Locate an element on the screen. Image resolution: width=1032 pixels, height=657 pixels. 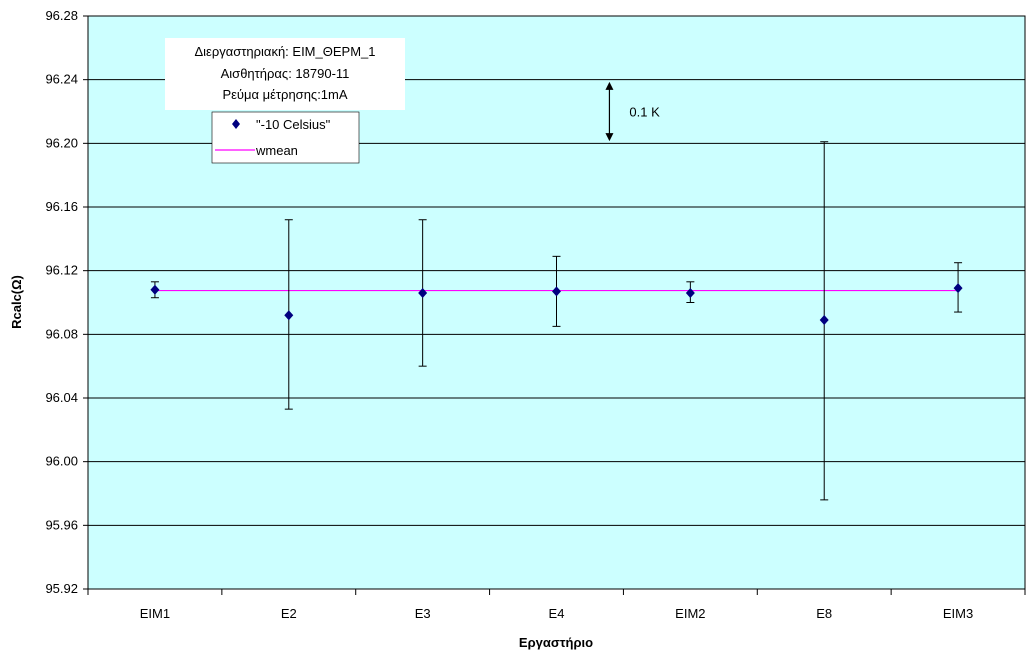
y-tick-label: 96.24 is located at coordinates (61, 79).